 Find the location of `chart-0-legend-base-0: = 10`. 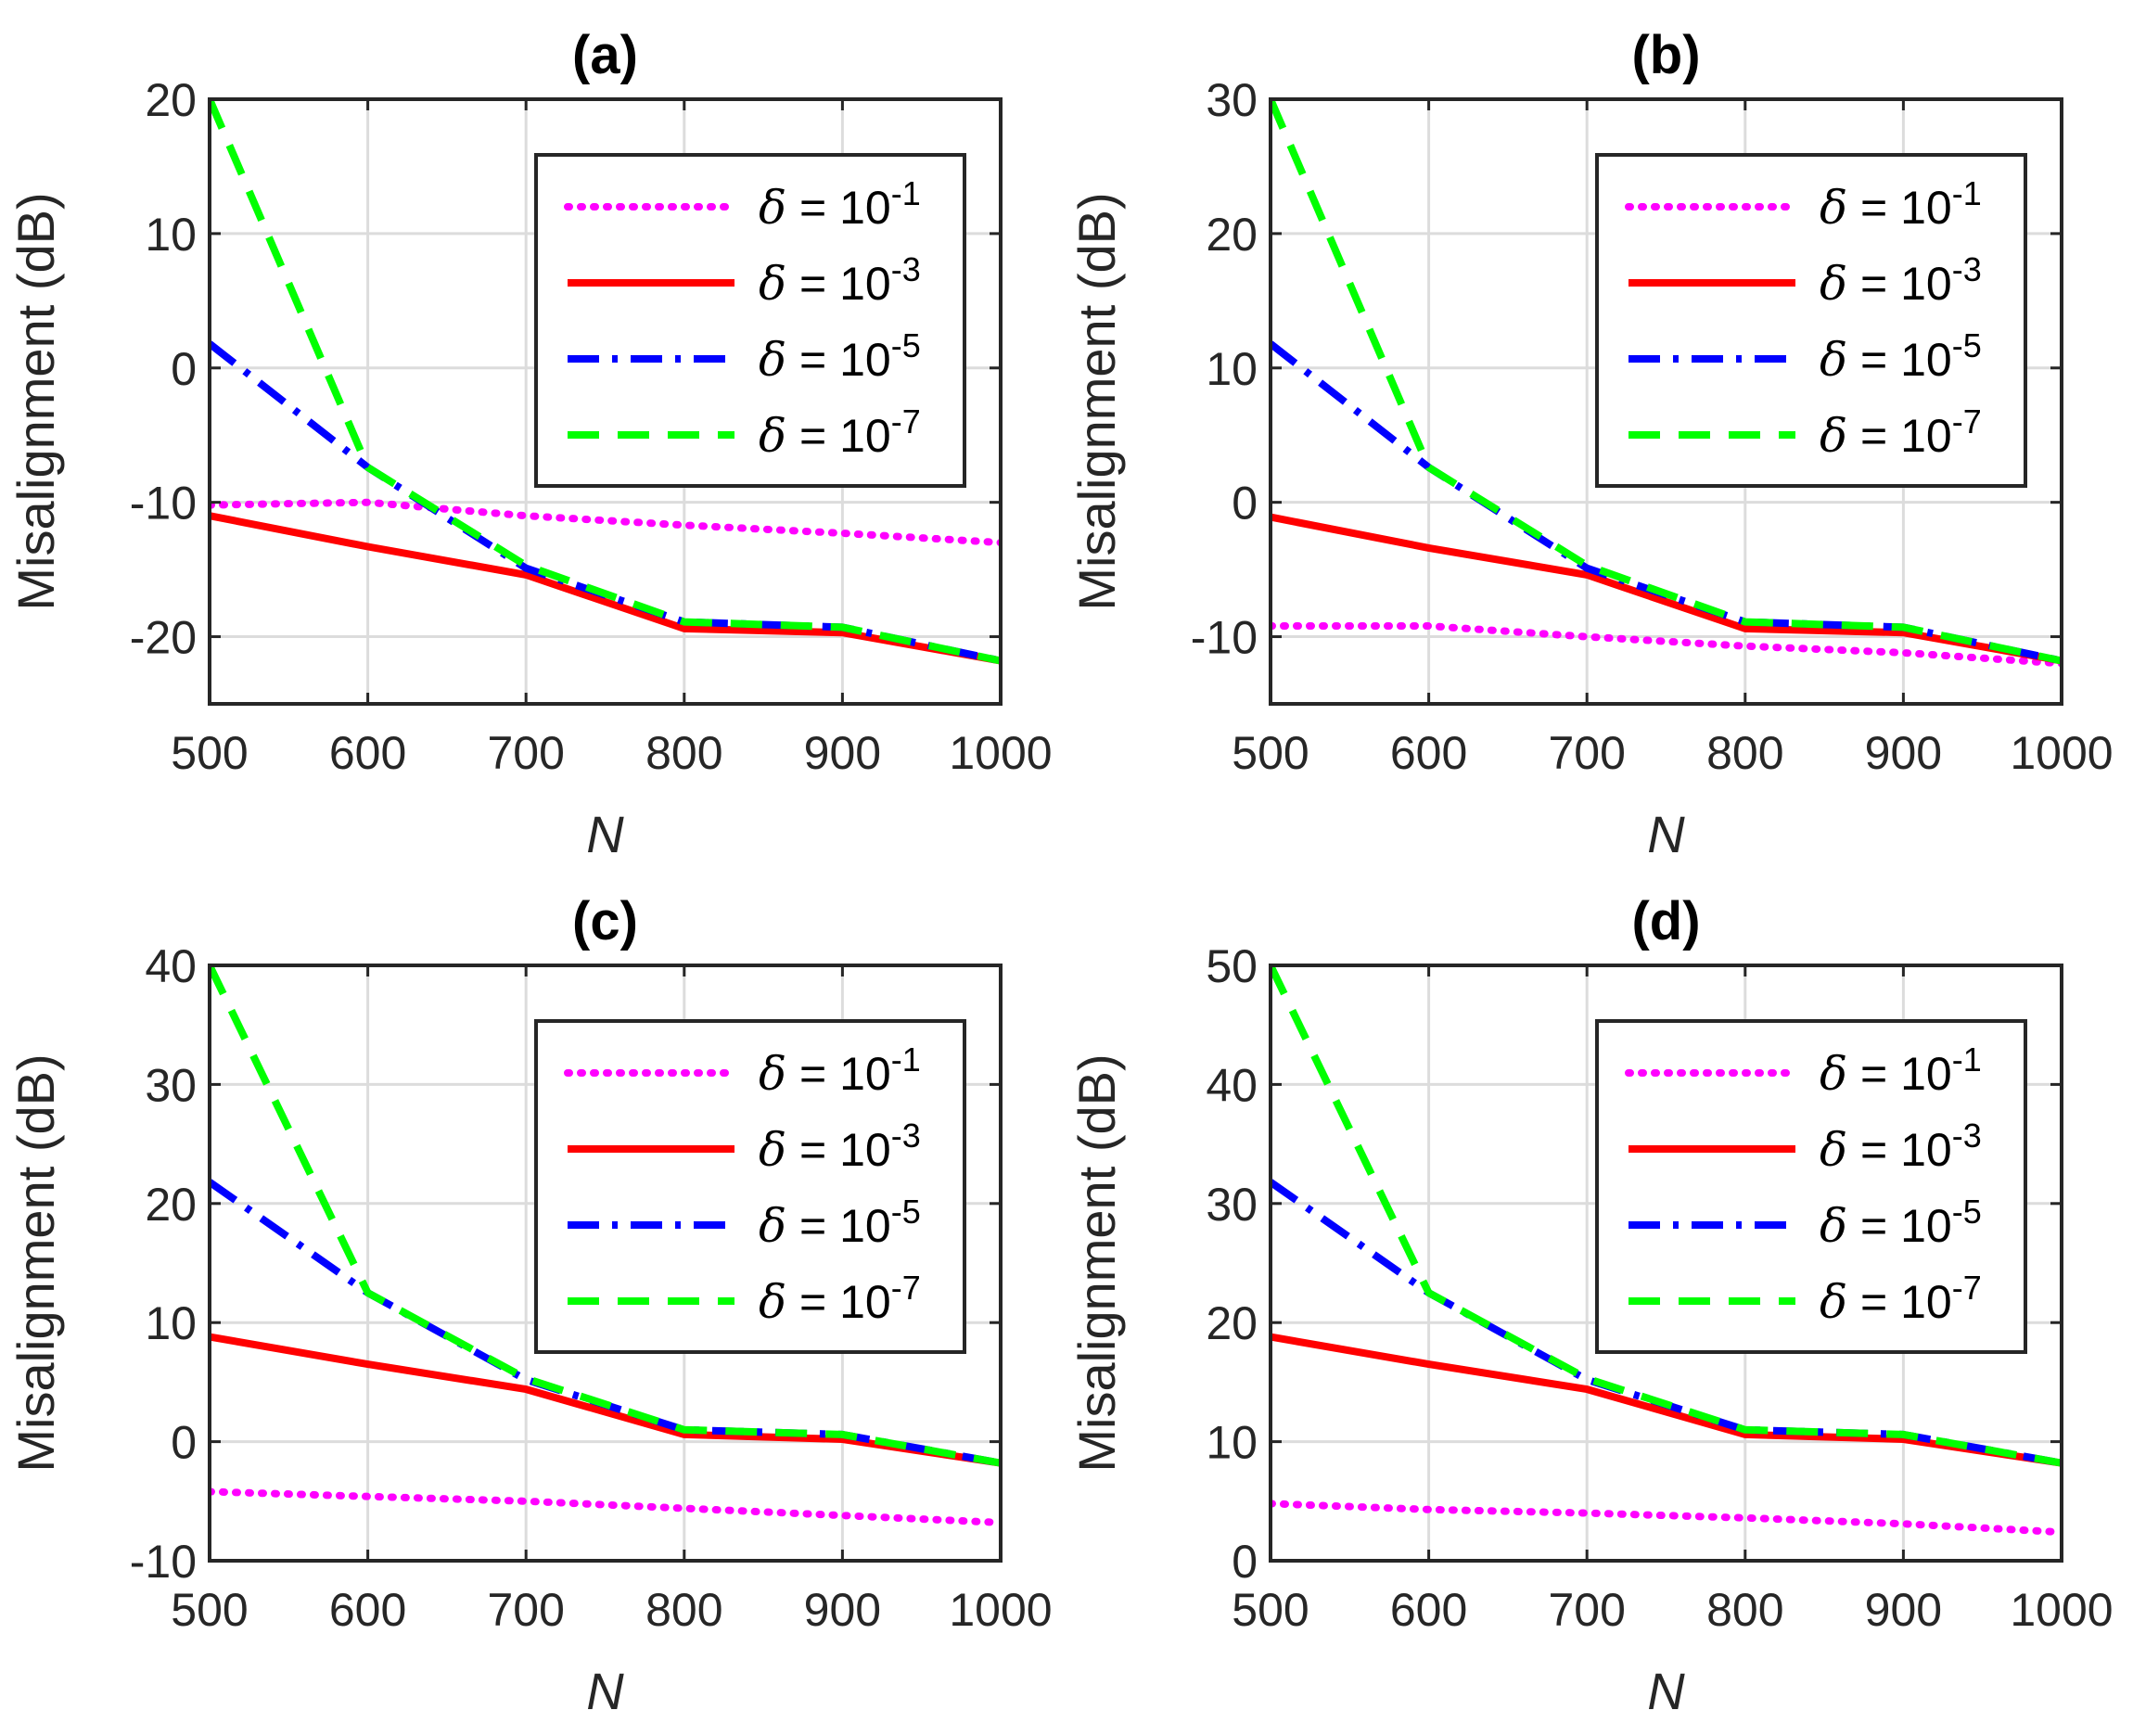

chart-0-legend-base-0: = 10 is located at coordinates (838, 208).